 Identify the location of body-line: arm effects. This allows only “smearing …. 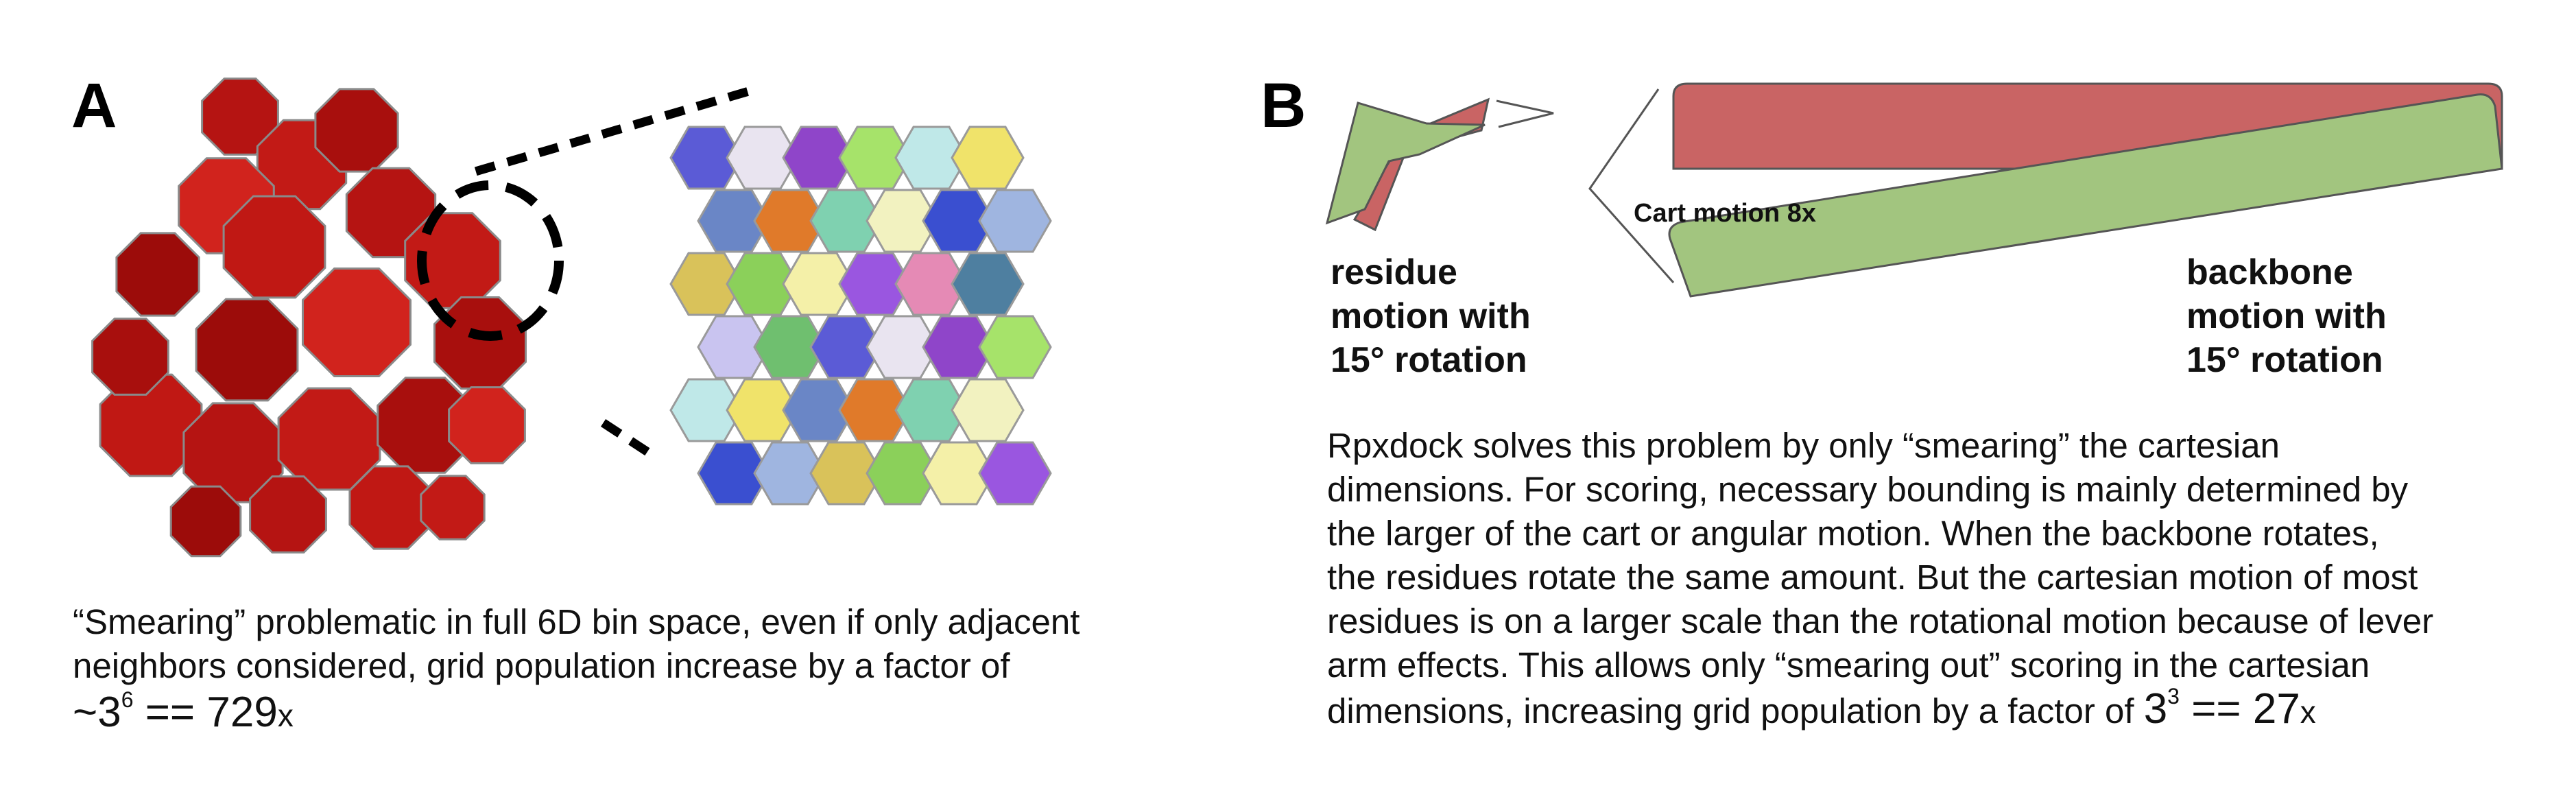
(1848, 665).